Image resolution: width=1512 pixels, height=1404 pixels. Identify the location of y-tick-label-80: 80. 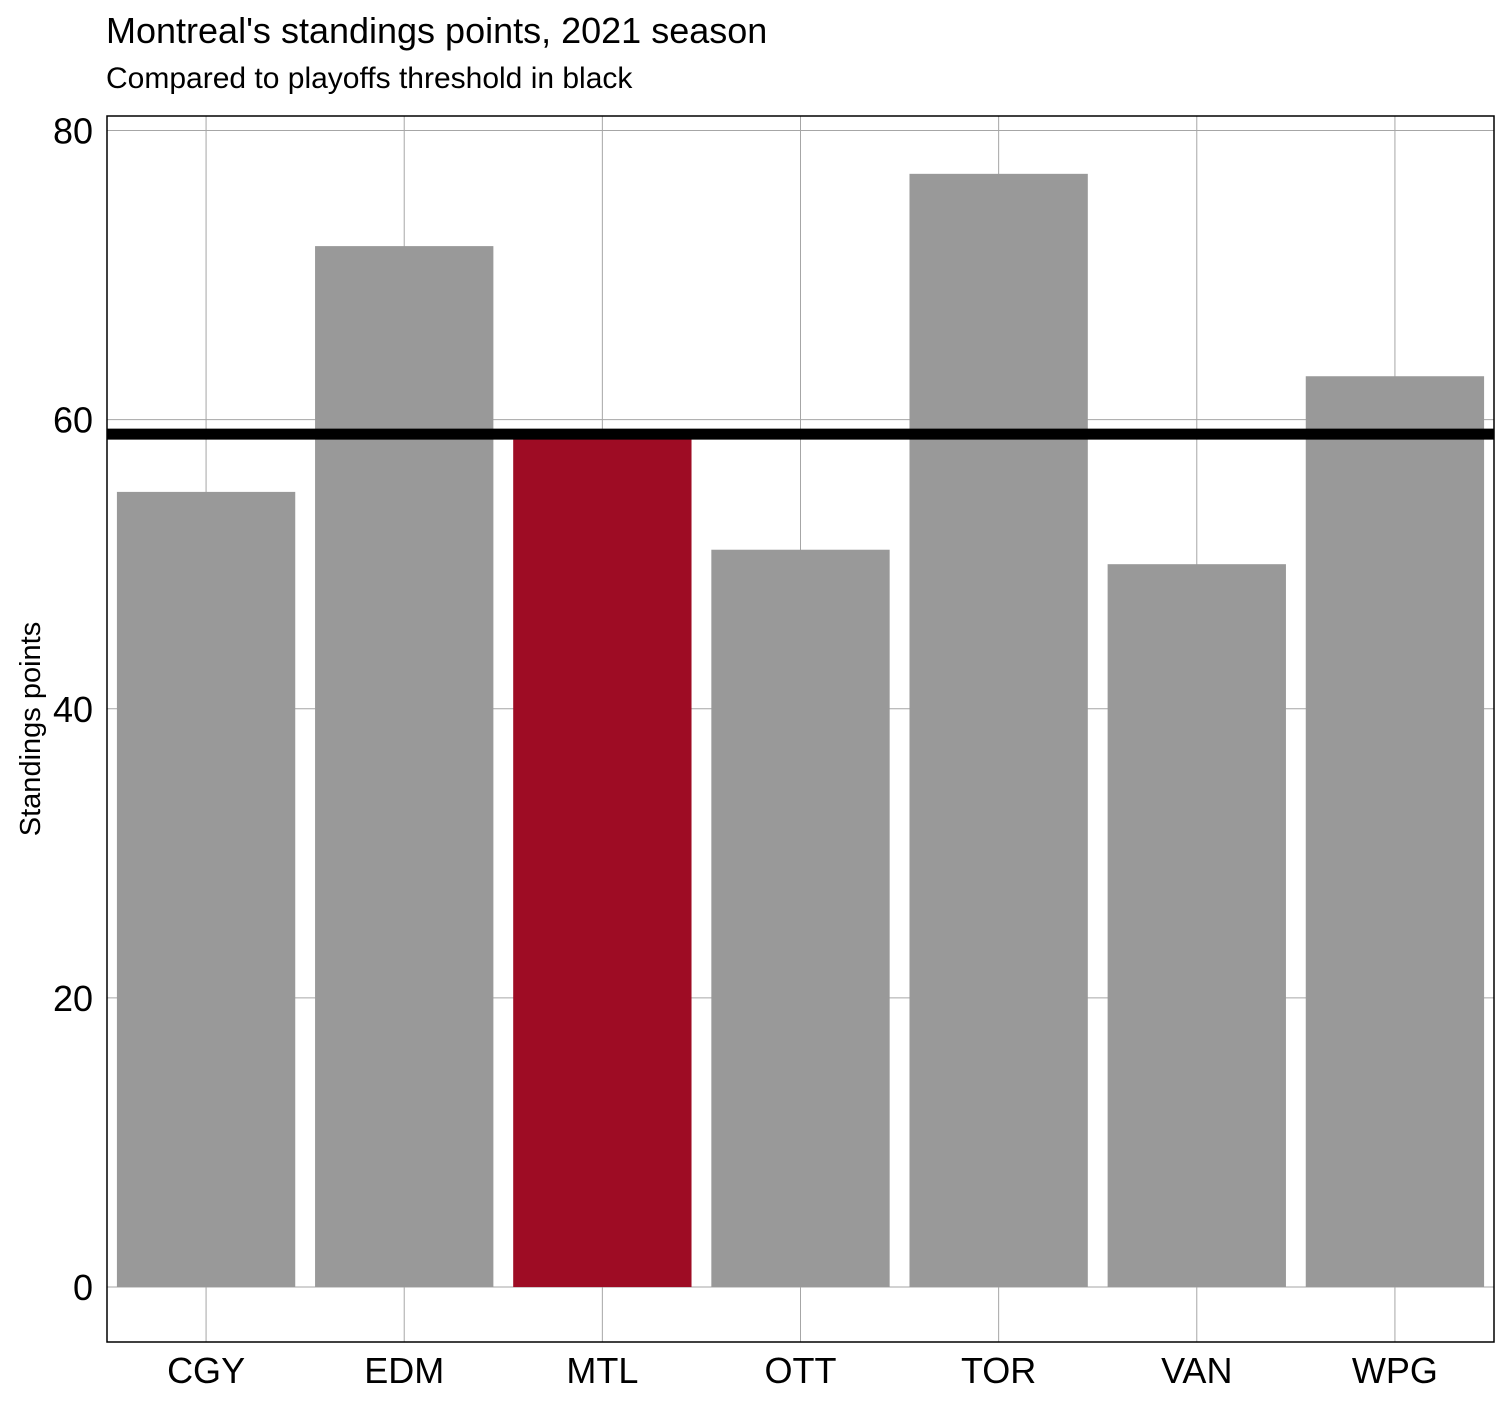
(73, 130).